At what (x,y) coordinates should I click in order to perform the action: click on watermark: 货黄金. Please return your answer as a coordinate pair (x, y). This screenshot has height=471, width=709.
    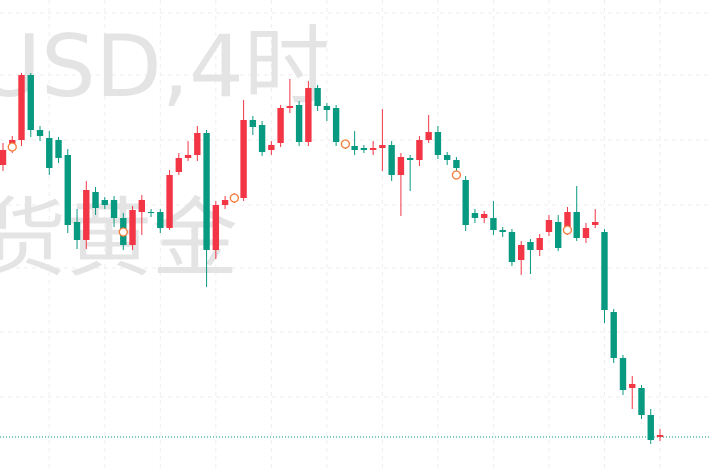
    Looking at the image, I should click on (119, 239).